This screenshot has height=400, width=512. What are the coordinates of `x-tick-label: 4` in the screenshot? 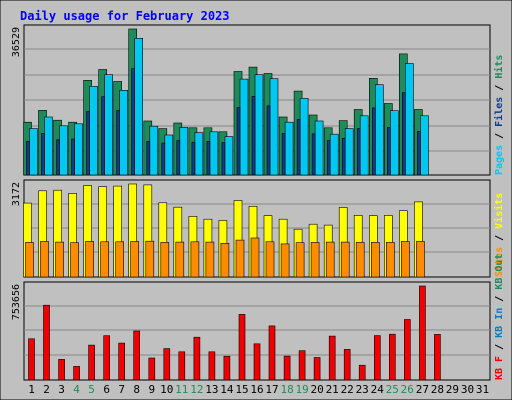 It's located at (76, 389).